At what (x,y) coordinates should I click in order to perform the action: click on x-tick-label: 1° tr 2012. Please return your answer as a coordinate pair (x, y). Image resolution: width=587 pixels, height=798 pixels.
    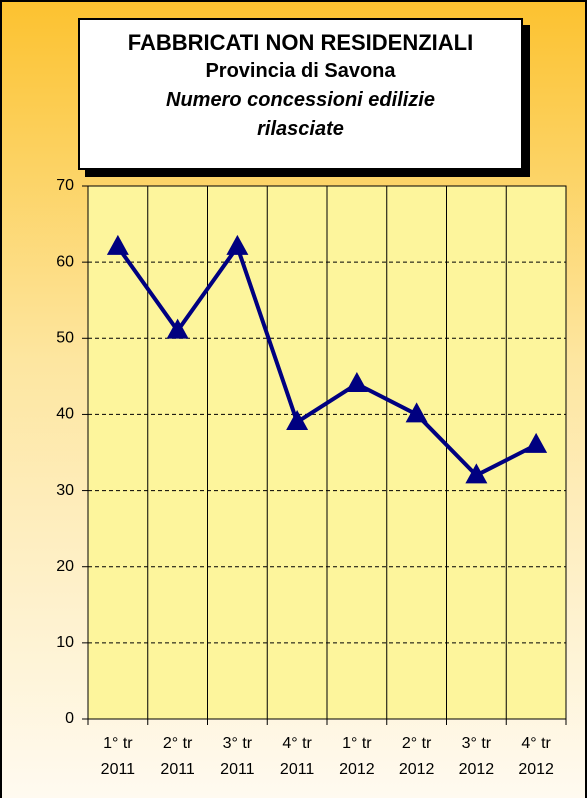
    Looking at the image, I should click on (357, 756).